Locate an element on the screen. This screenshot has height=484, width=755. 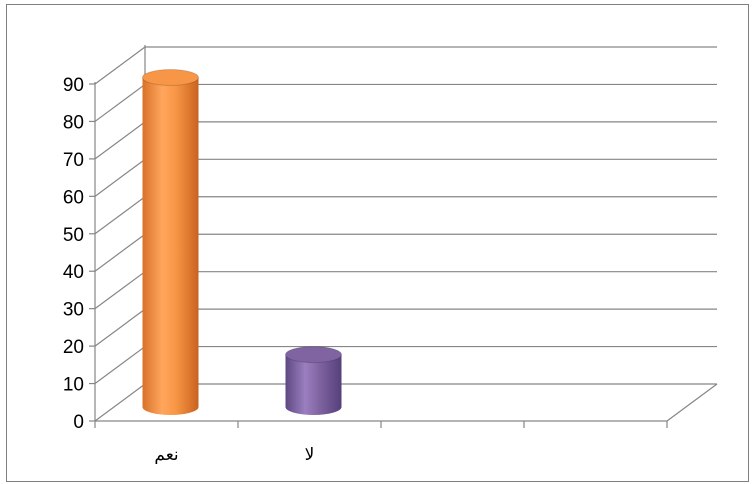
gridline is located at coordinates (405, 65).